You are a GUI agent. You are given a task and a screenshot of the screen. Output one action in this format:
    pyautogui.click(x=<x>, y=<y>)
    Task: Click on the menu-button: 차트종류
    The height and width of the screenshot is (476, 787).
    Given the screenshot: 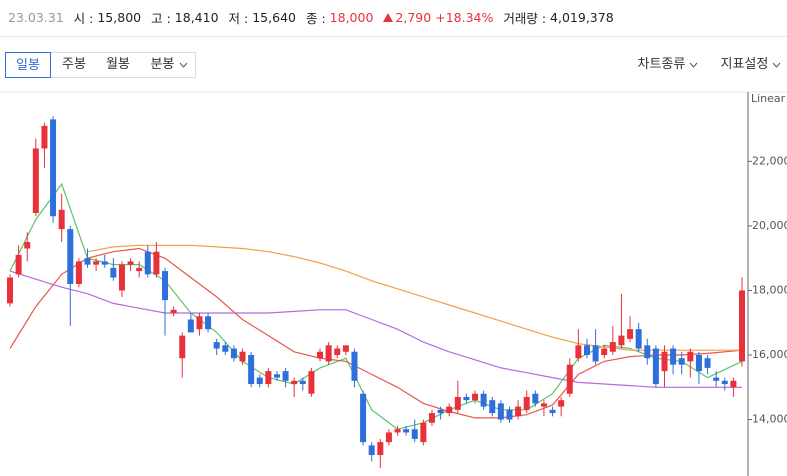 What is the action you would take?
    pyautogui.click(x=668, y=65)
    